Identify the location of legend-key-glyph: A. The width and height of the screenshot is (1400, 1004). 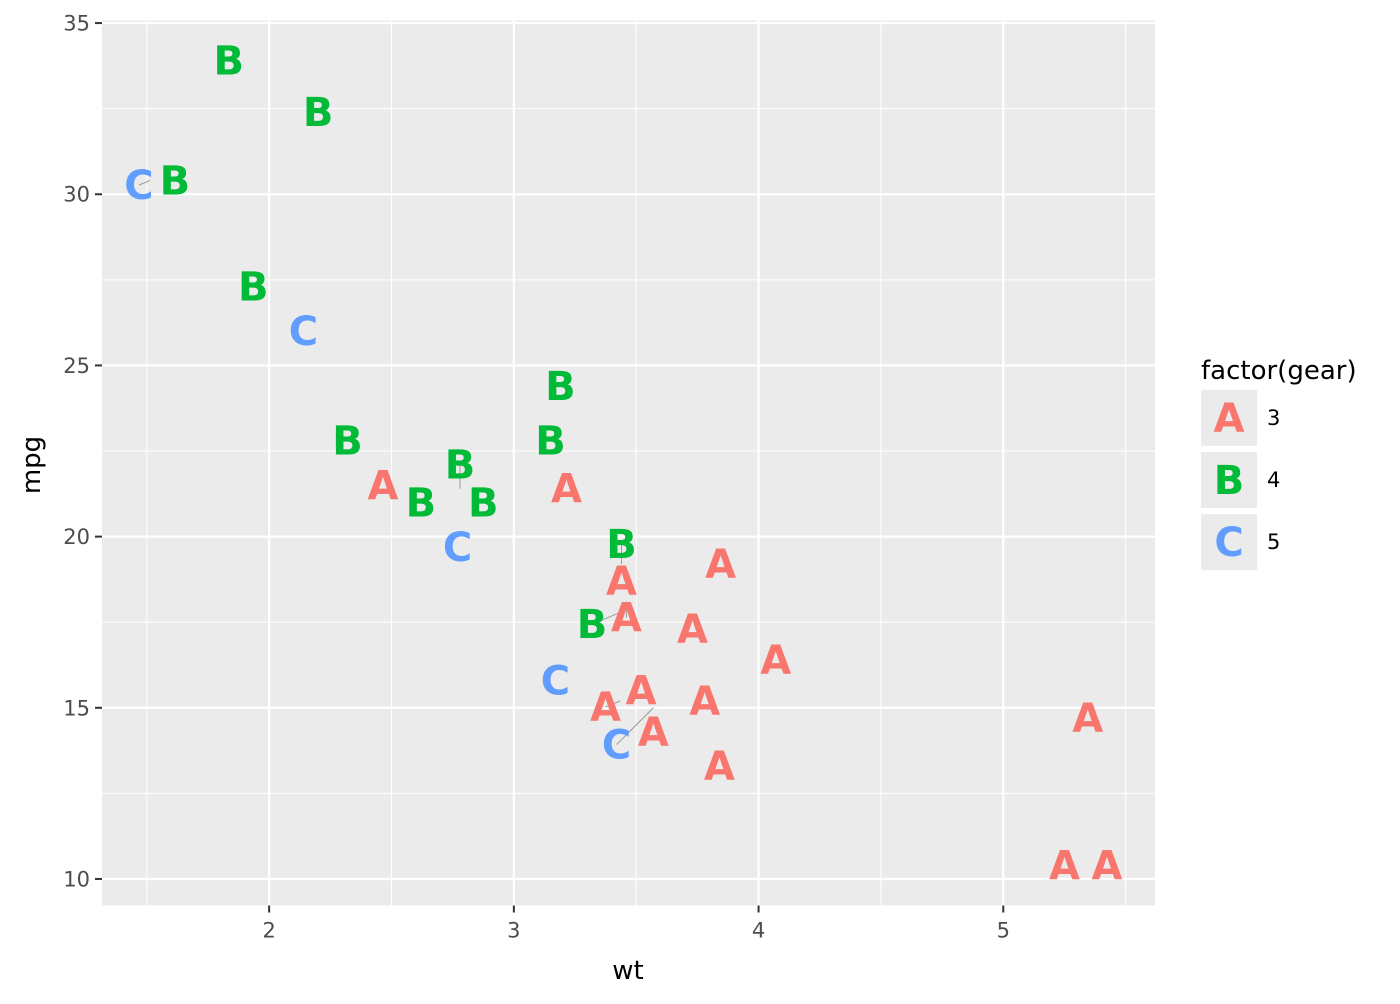
(1229, 419).